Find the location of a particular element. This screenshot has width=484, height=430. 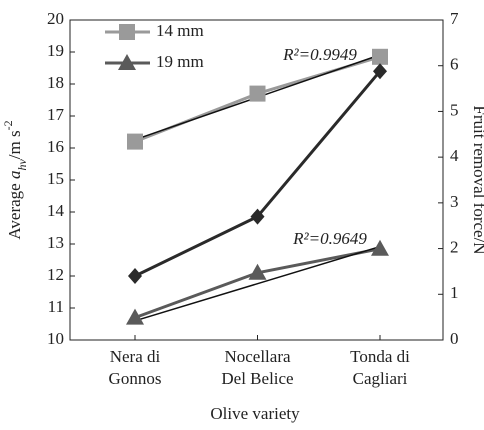

r2-annotation: R²=0.9649 is located at coordinates (329, 238).